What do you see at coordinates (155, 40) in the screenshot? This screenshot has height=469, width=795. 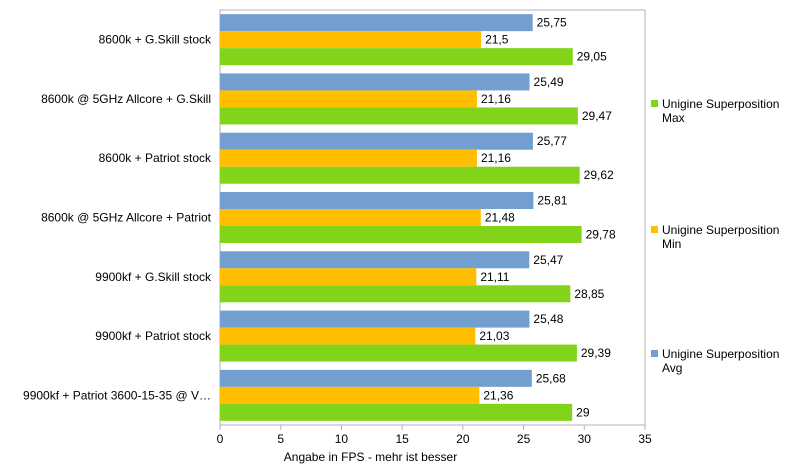 I see `category-label: 8600k + G.Skill stock` at bounding box center [155, 40].